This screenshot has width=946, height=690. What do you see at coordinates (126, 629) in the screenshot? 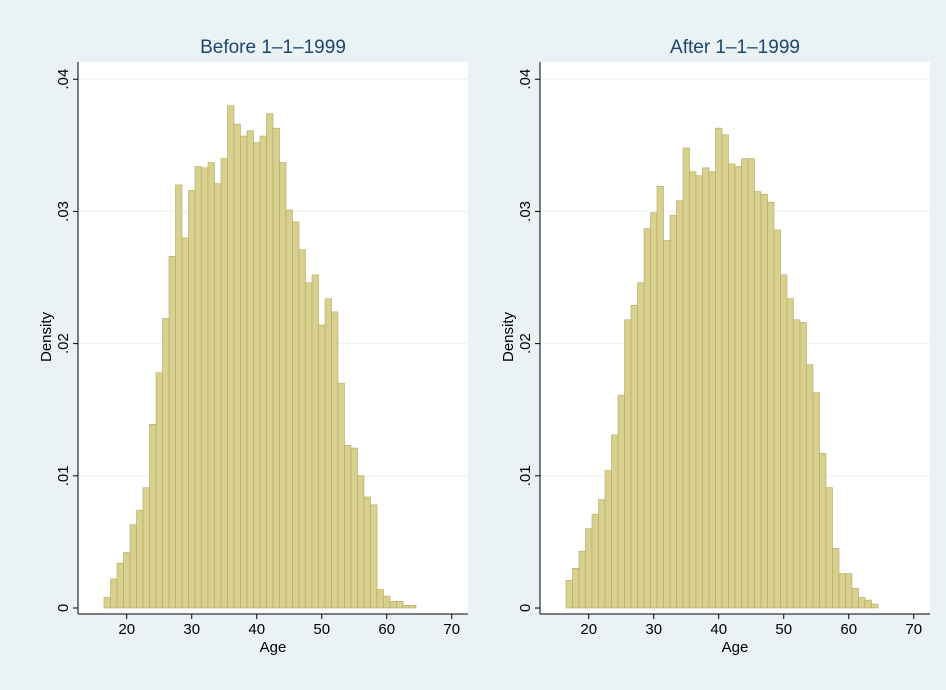
I see `x-tick-label: 20` at bounding box center [126, 629].